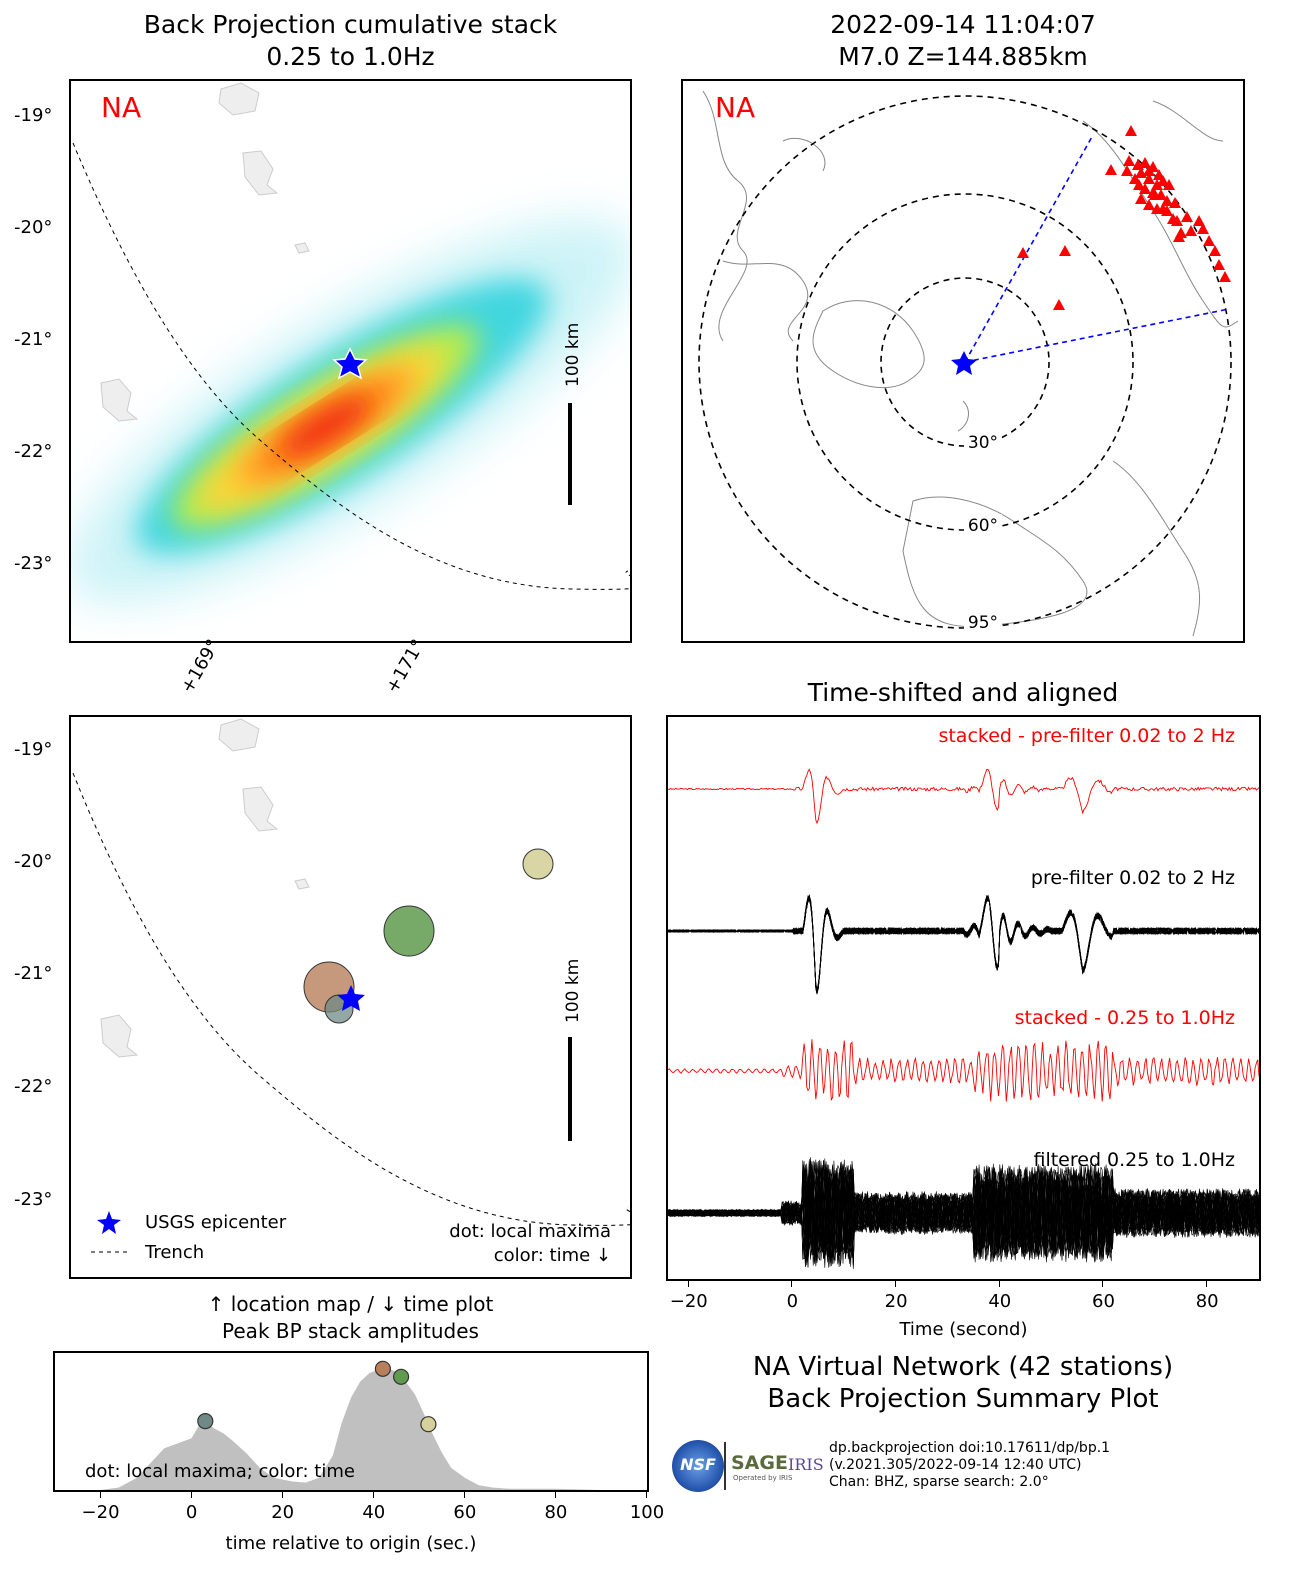 This screenshot has width=1294, height=1593. What do you see at coordinates (970, 1448) in the screenshot?
I see `credit-doi: dp.backprojection doi:10.17611/dp/bp.1` at bounding box center [970, 1448].